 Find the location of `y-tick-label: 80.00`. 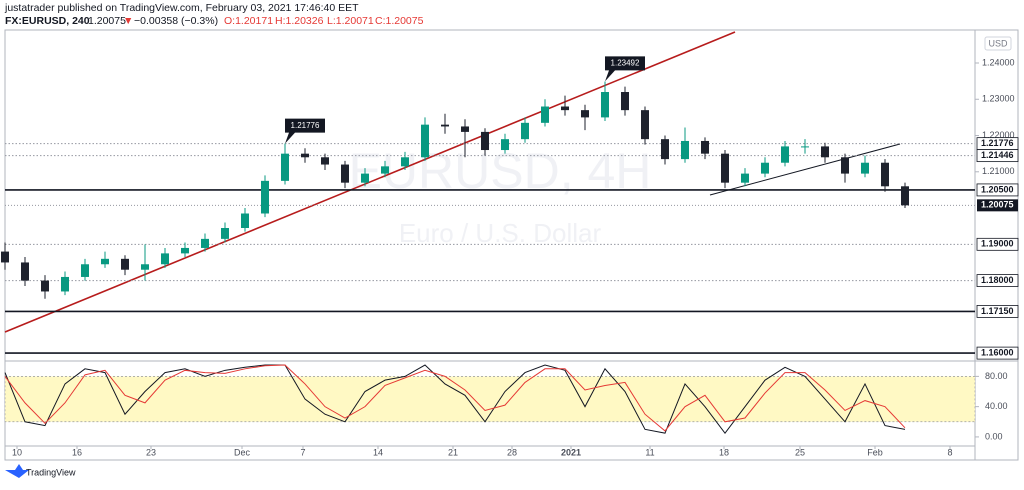

y-tick-label: 80.00 is located at coordinates (996, 376).